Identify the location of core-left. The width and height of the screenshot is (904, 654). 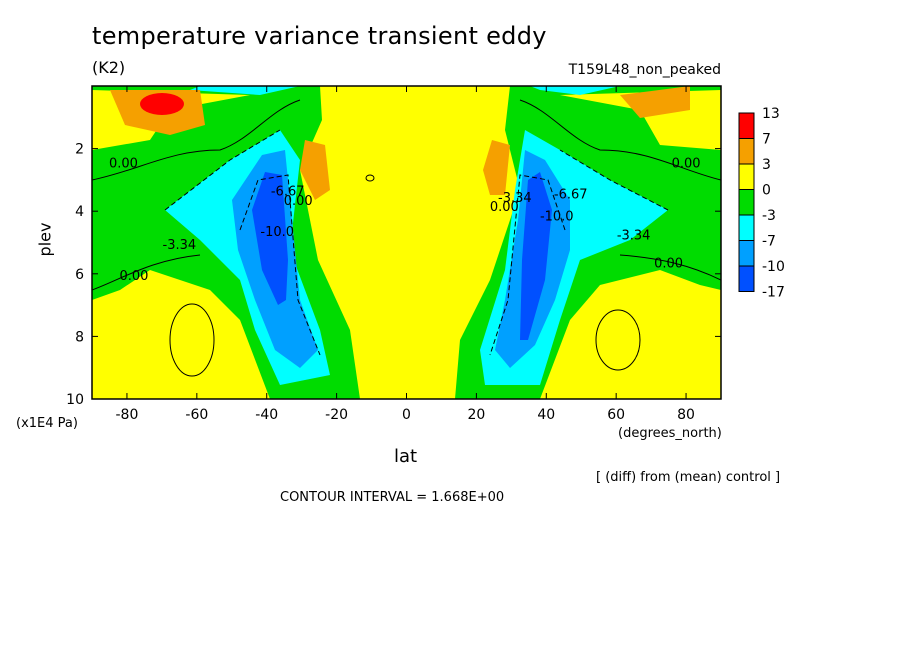
(270, 238).